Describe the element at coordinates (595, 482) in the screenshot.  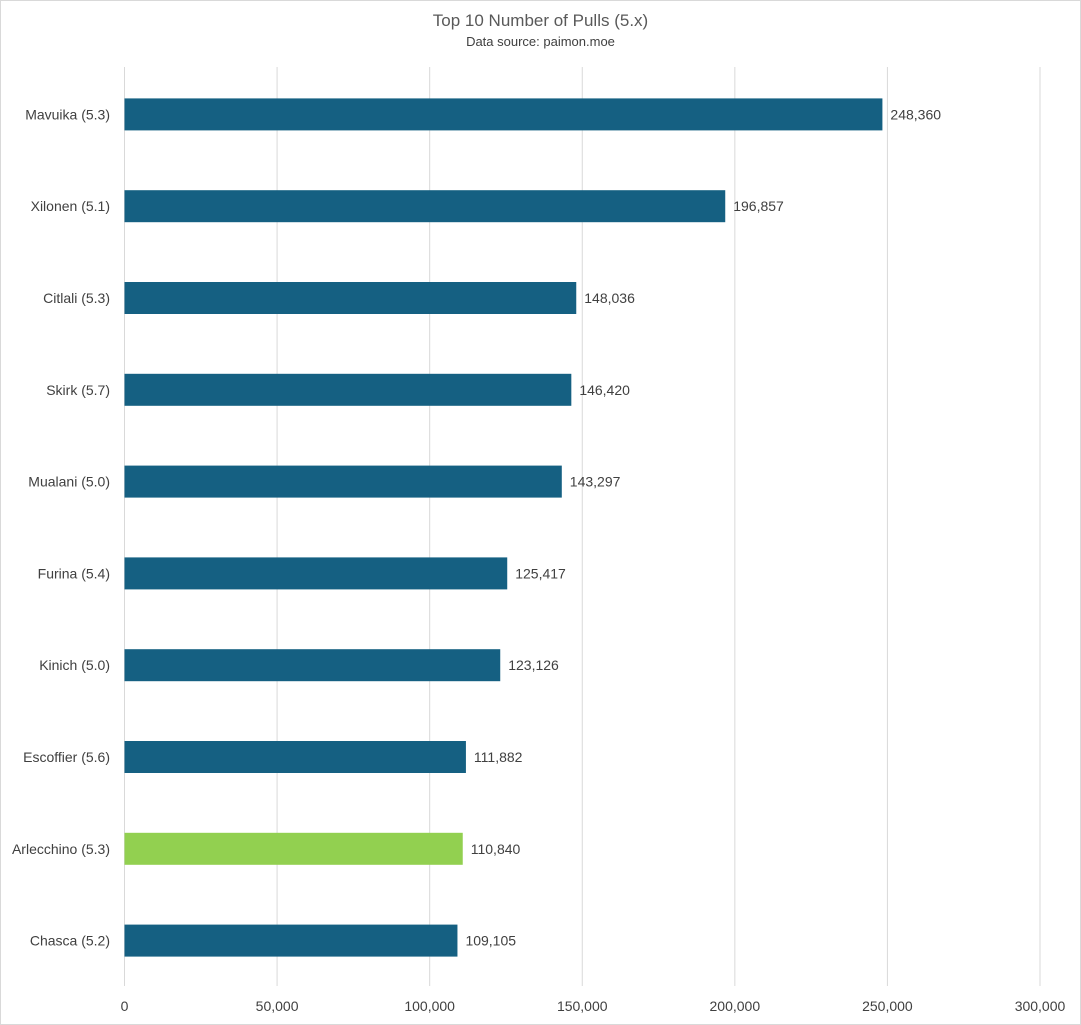
I see `data-label: 143,297` at that location.